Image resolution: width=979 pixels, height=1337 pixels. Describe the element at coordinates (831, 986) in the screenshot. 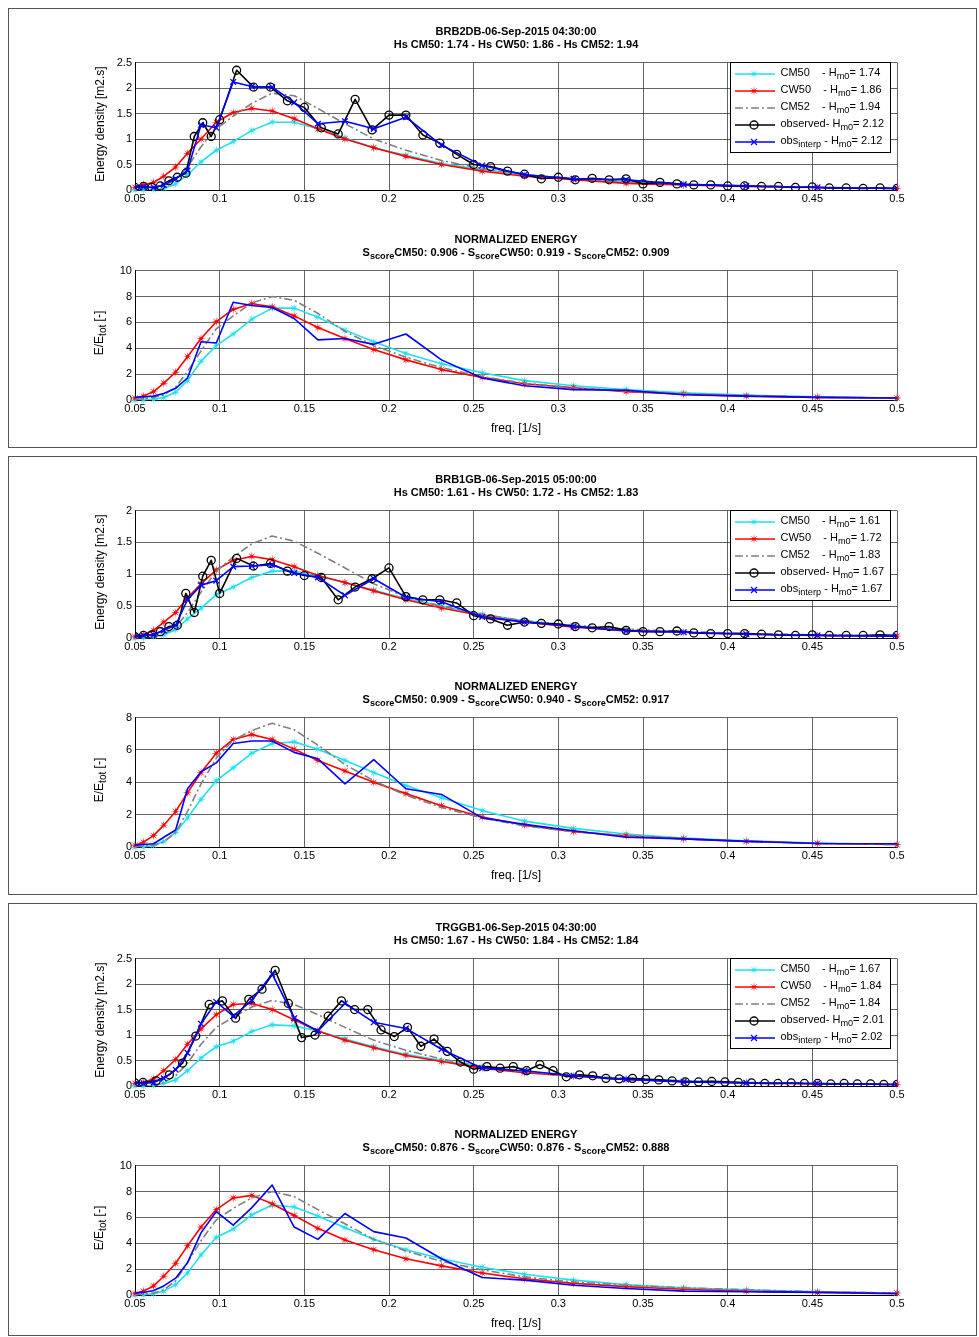

I see `legend-label: CW50 - H$_{m0}$= 1.84` at that location.